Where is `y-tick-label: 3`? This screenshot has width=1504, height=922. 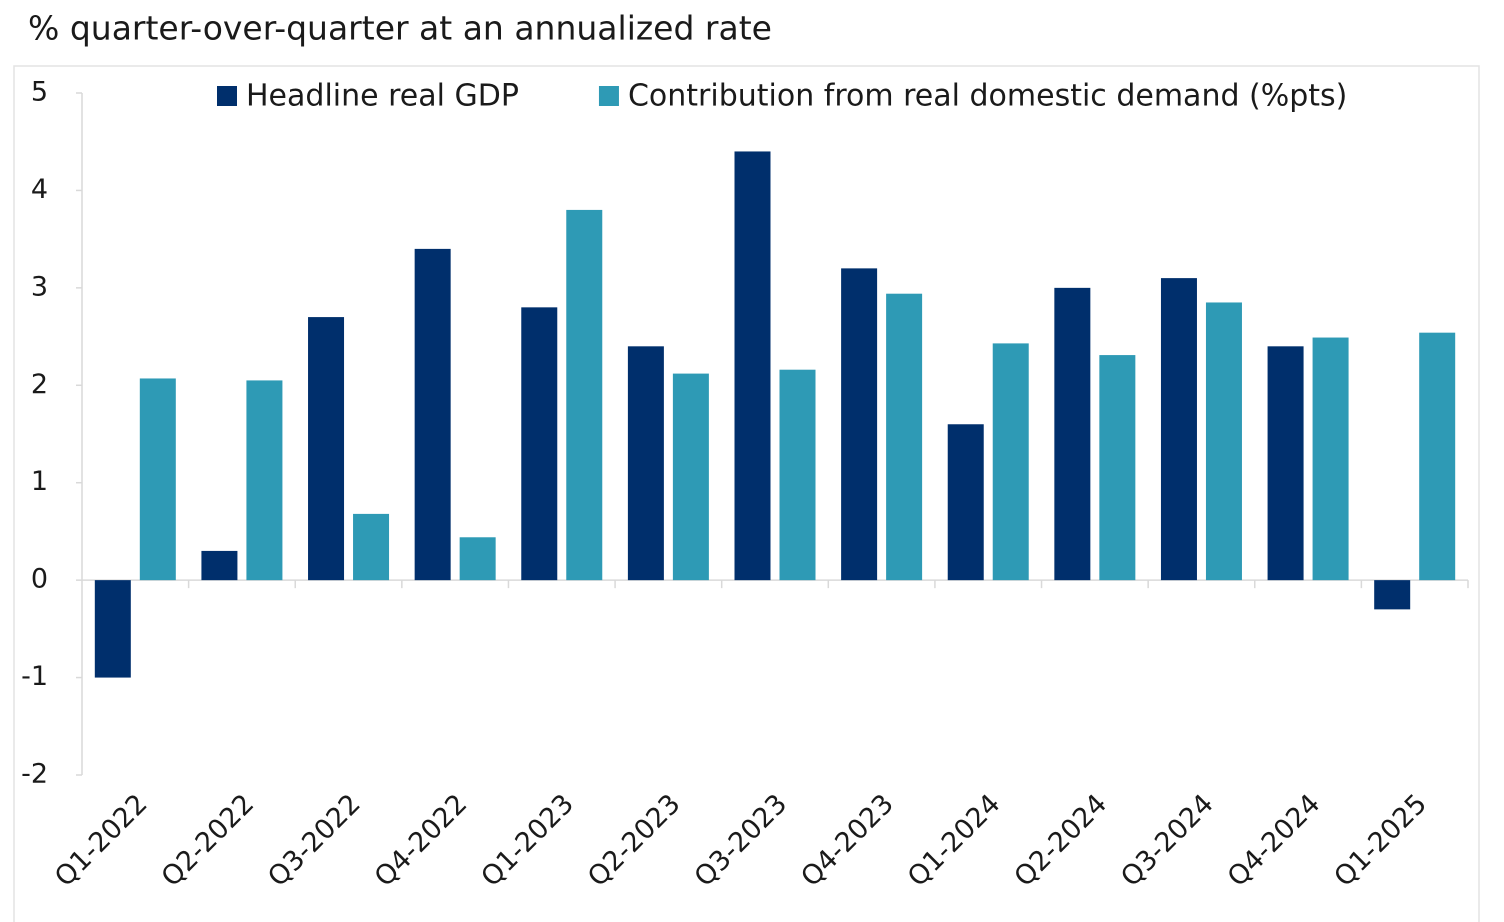
y-tick-label: 3 is located at coordinates (39, 286).